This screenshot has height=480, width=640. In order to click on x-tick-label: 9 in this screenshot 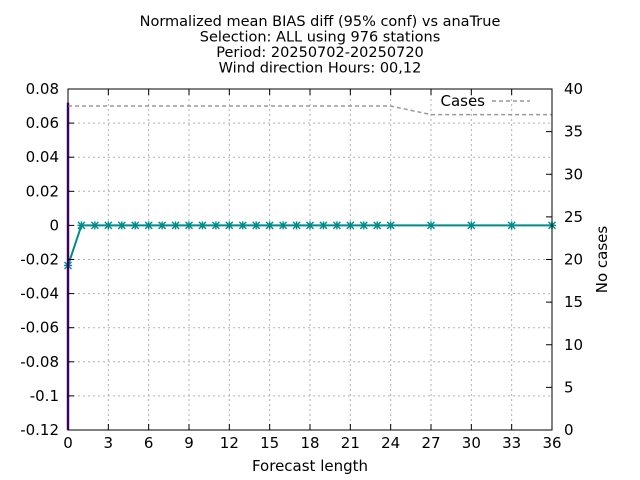, I will do `click(189, 443)`.